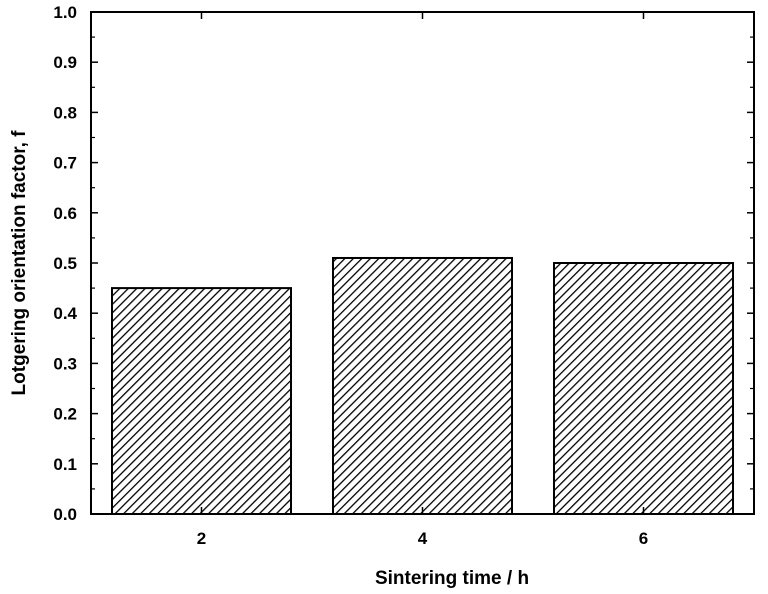 Image resolution: width=768 pixels, height=594 pixels. Describe the element at coordinates (65, 62) in the screenshot. I see `y-tick-label: 0.9` at that location.